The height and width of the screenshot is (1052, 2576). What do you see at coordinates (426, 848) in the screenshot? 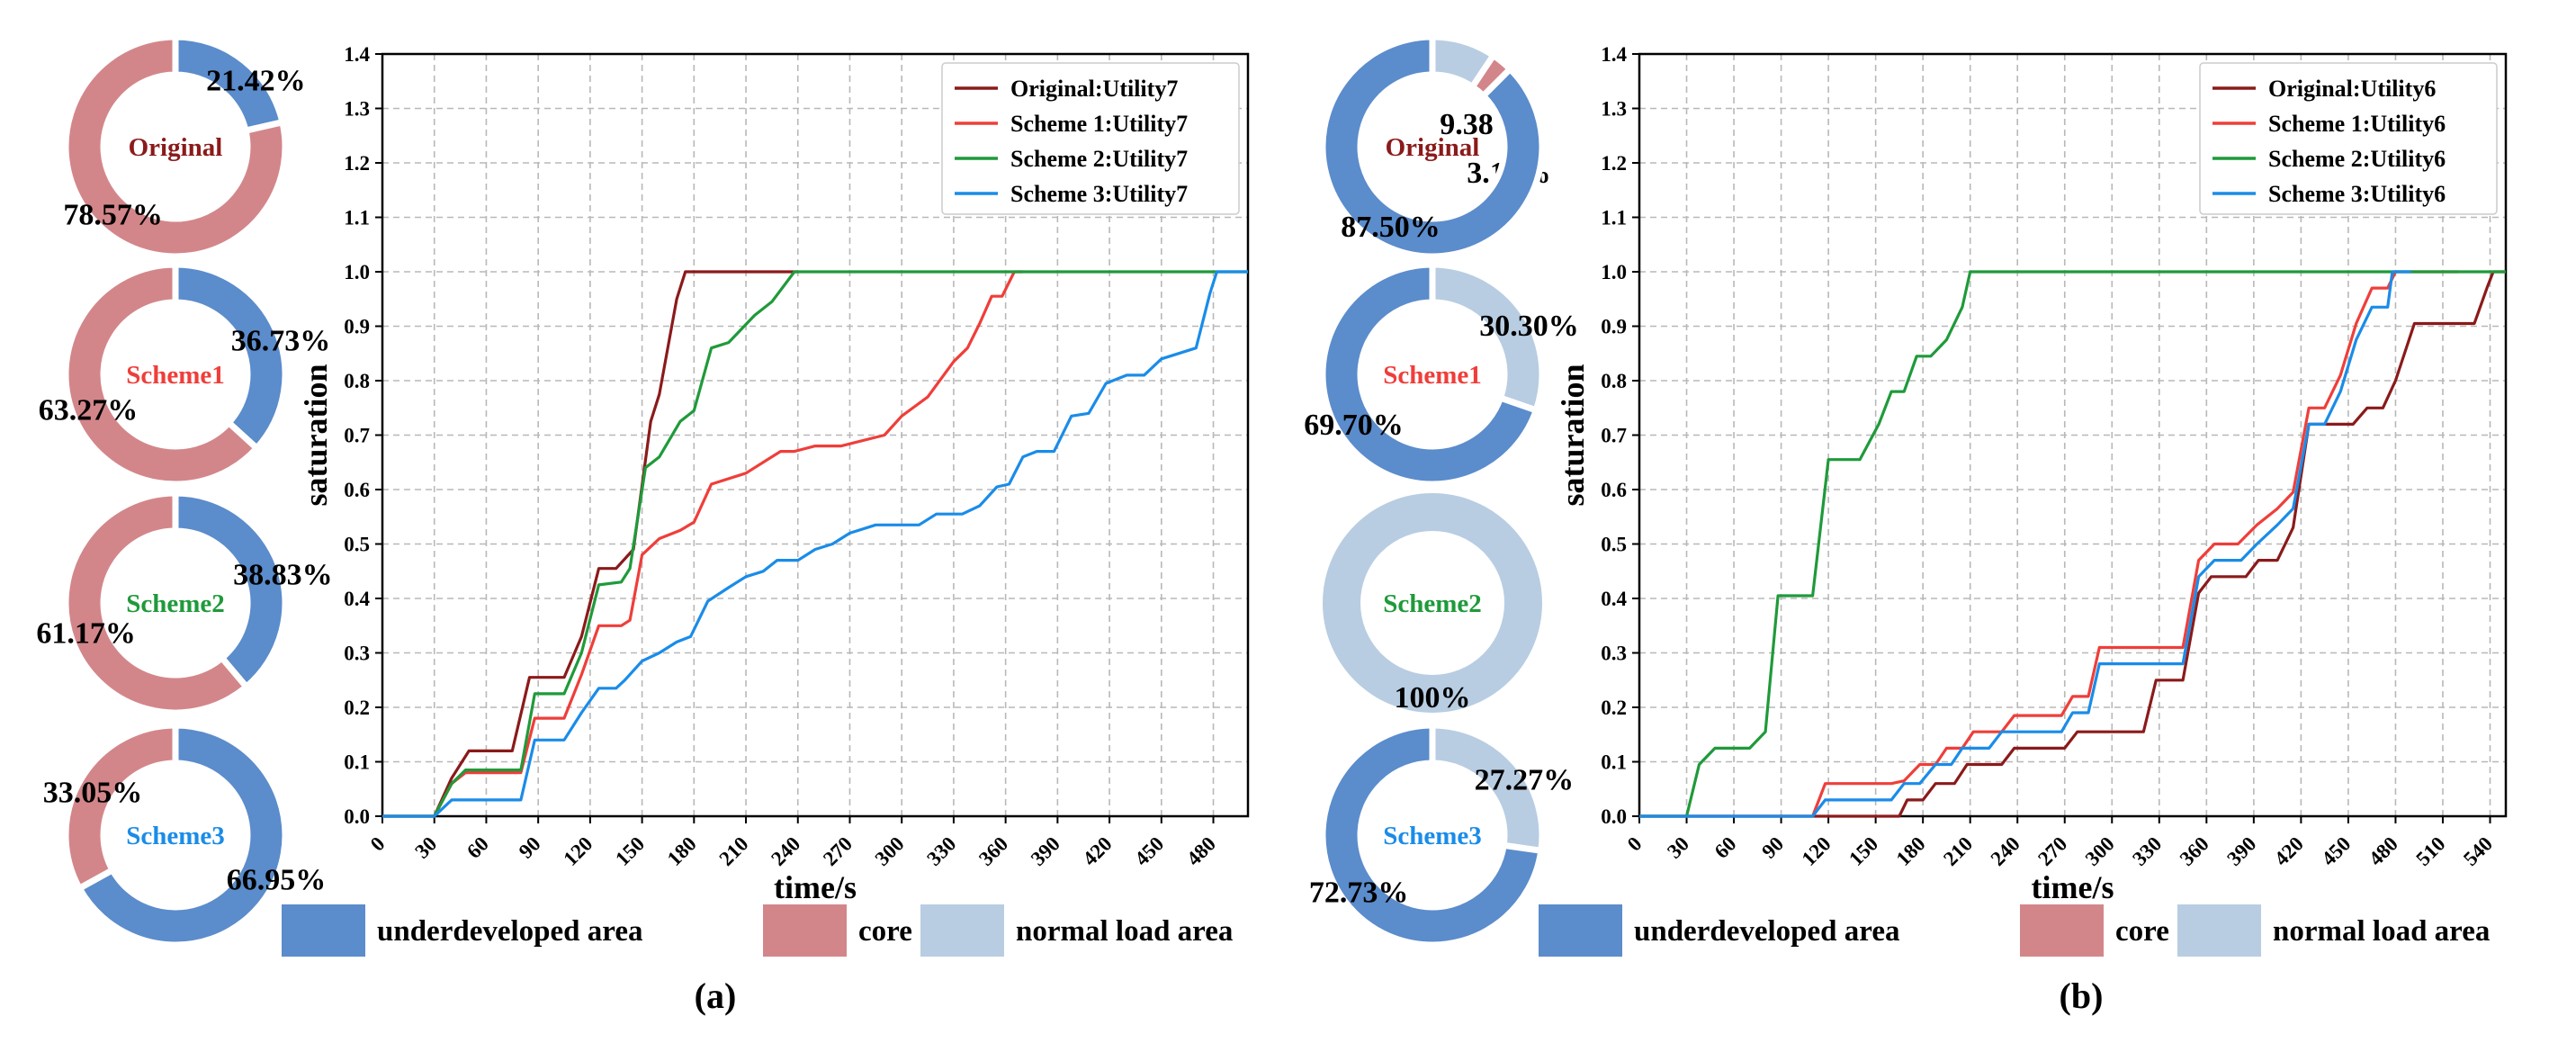
I see `x-tick-label: 30` at bounding box center [426, 848].